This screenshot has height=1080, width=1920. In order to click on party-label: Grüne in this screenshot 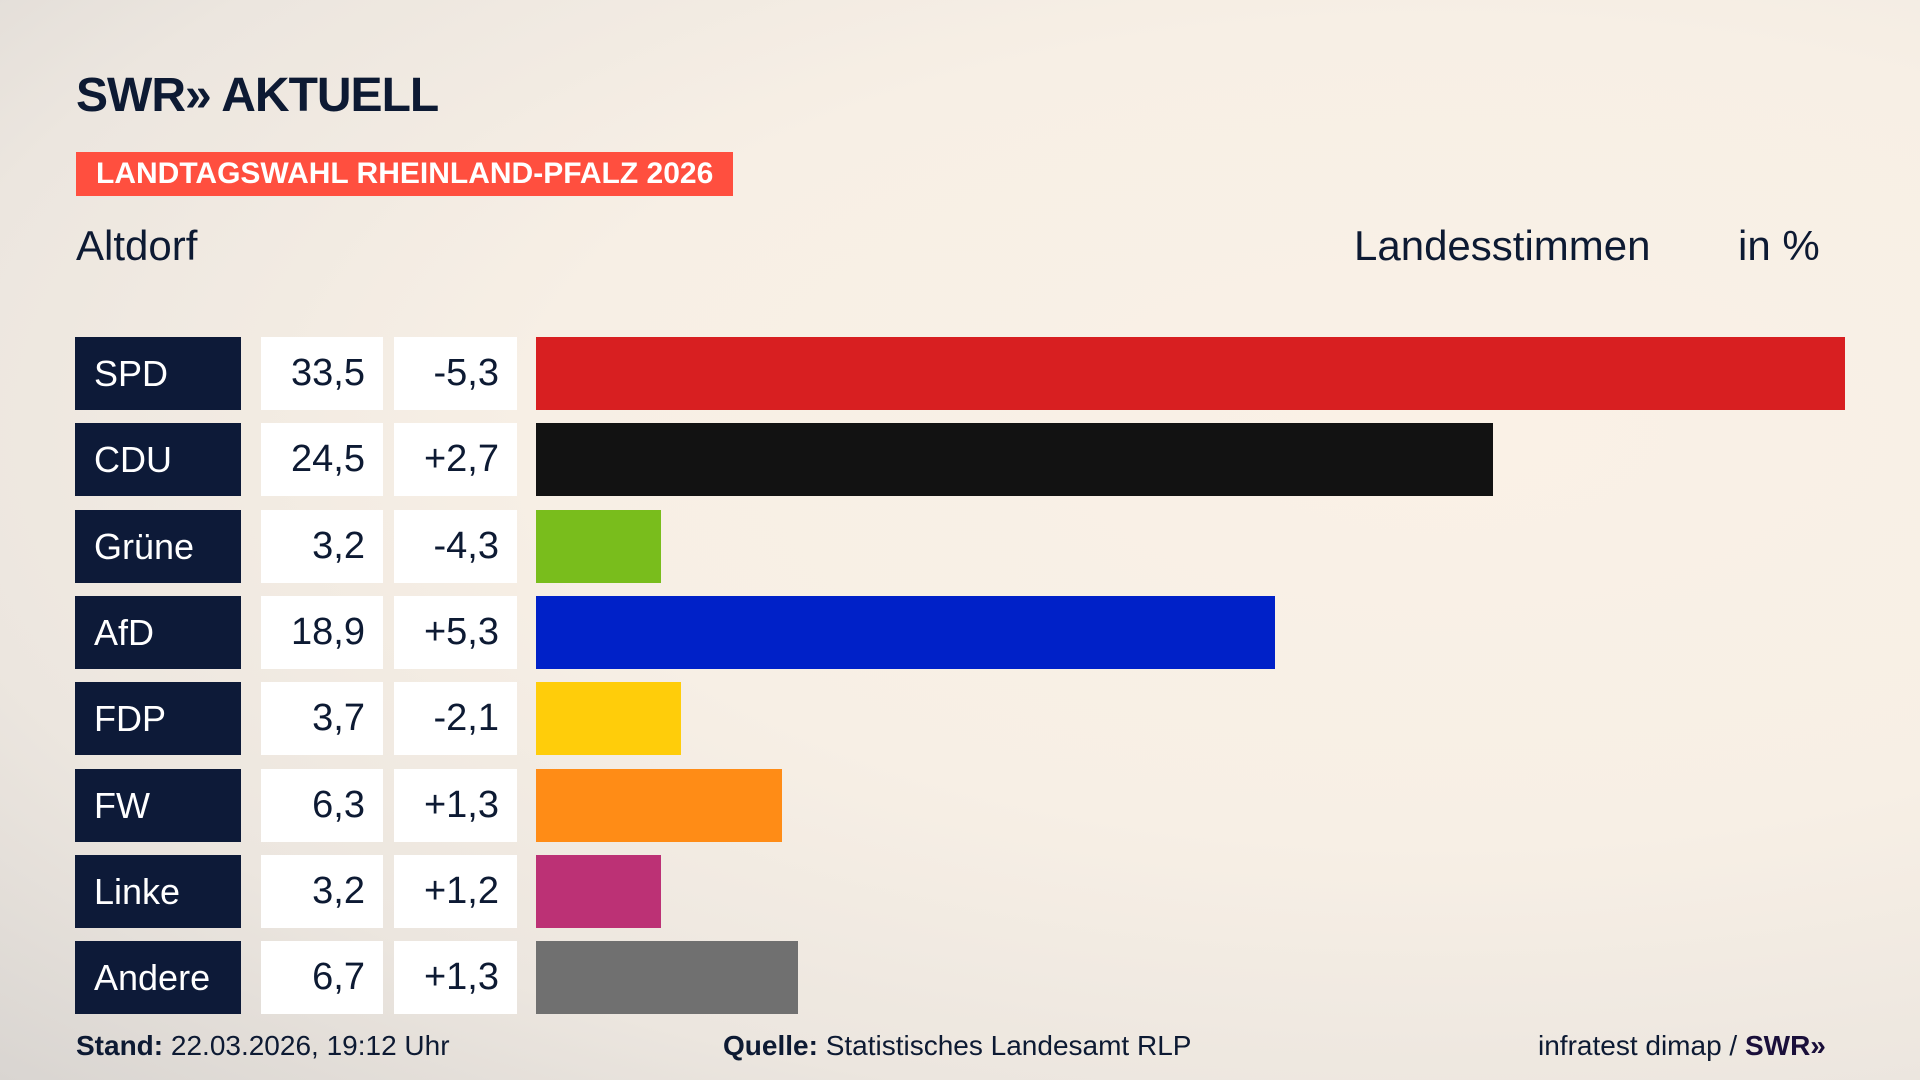, I will do `click(158, 546)`.